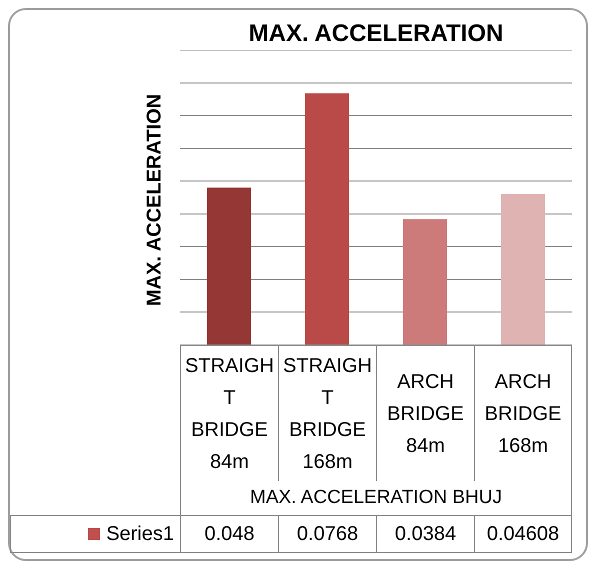 The image size is (596, 569). Describe the element at coordinates (376, 34) in the screenshot. I see `chart-title: MAX. ACCELERATION` at that location.